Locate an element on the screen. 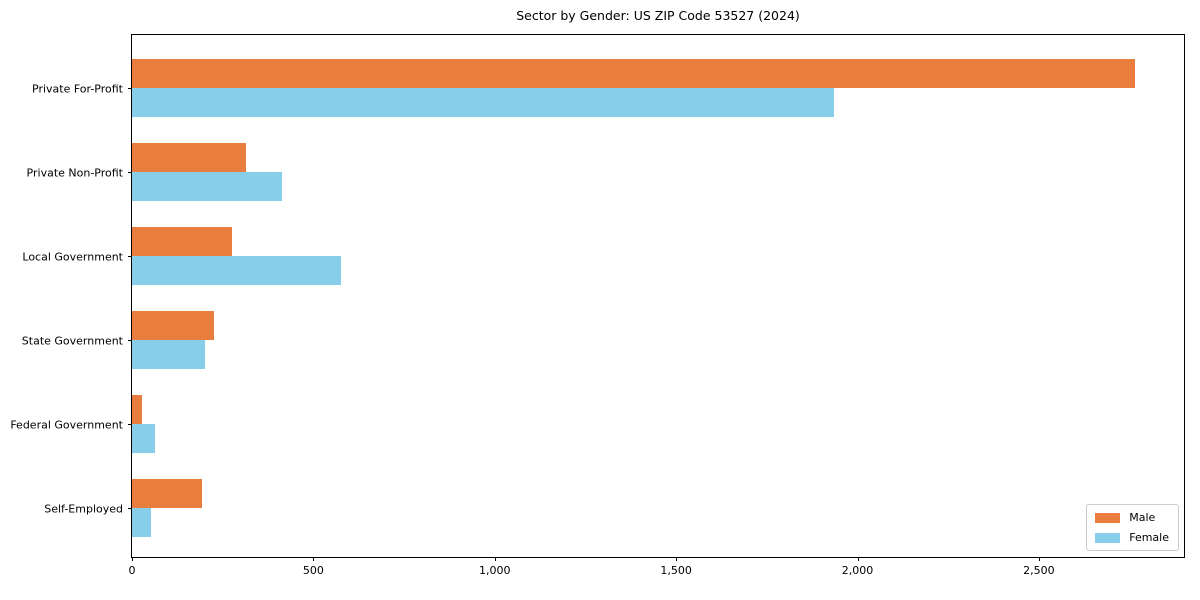 The image size is (1200, 600). legend-item-male: Male is located at coordinates (1132, 517).